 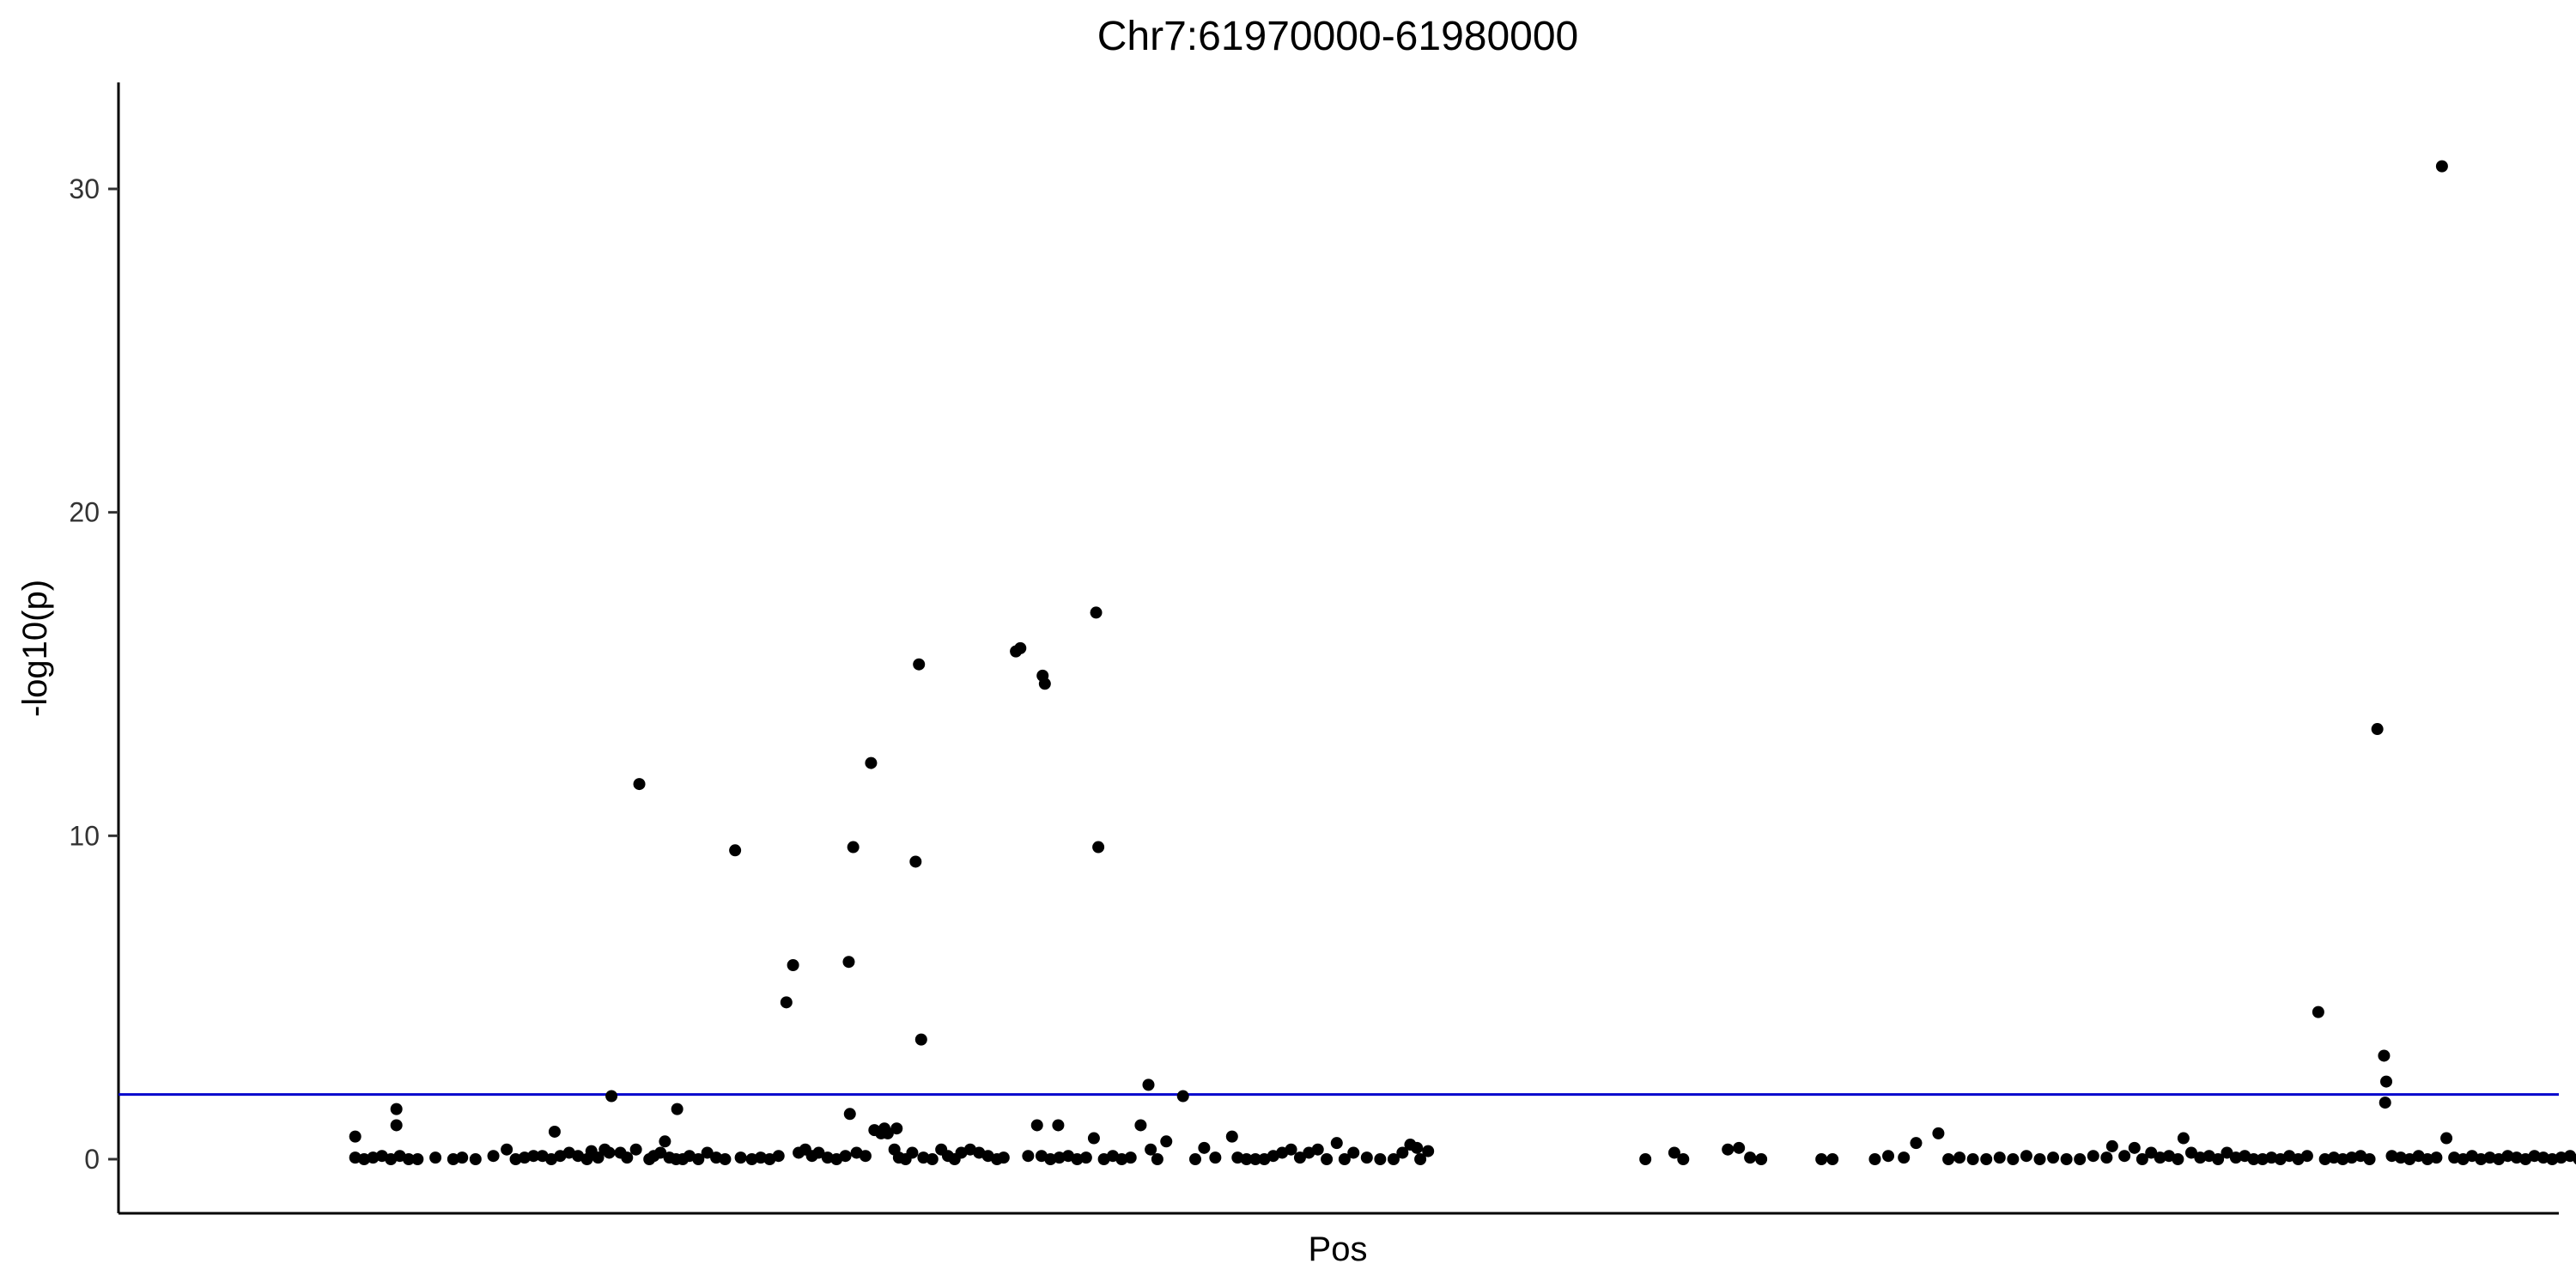 I want to click on y-ticks: 0 10 20 30, so click(x=93, y=674).